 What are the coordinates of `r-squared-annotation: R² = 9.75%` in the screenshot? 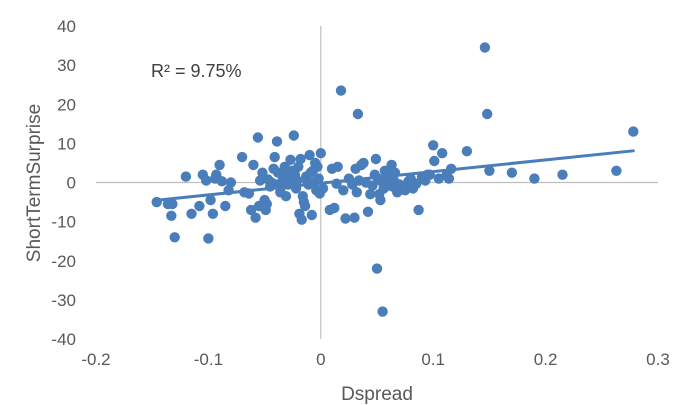 It's located at (196, 71).